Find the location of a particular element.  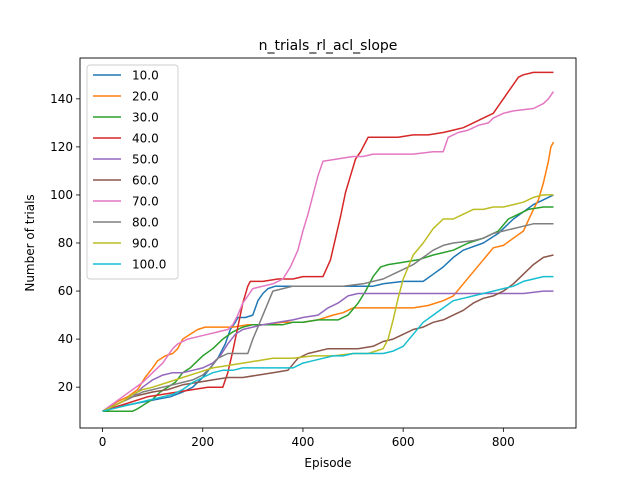

legend-label: 90.0 is located at coordinates (145, 244).